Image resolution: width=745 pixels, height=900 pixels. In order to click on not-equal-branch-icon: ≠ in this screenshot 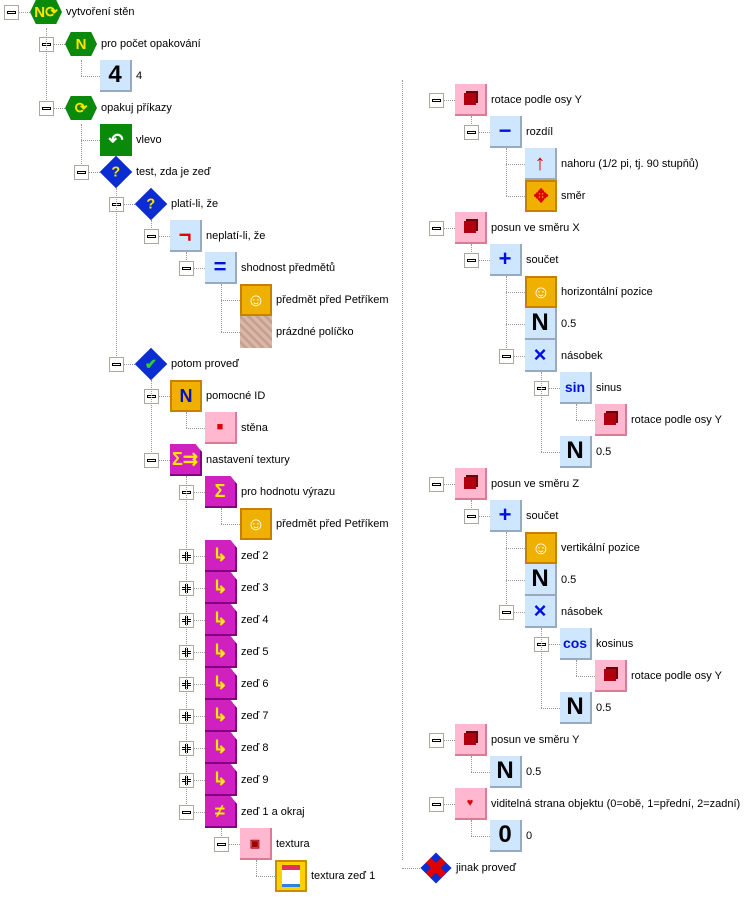, I will do `click(221, 812)`.